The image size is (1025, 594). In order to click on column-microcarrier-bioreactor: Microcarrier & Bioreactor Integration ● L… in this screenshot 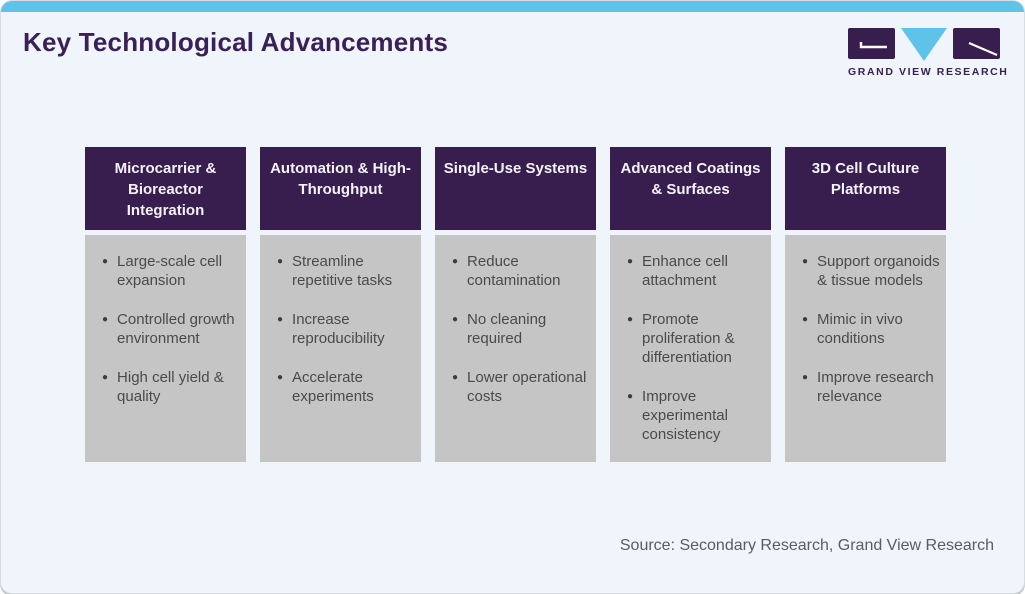, I will do `click(165, 304)`.